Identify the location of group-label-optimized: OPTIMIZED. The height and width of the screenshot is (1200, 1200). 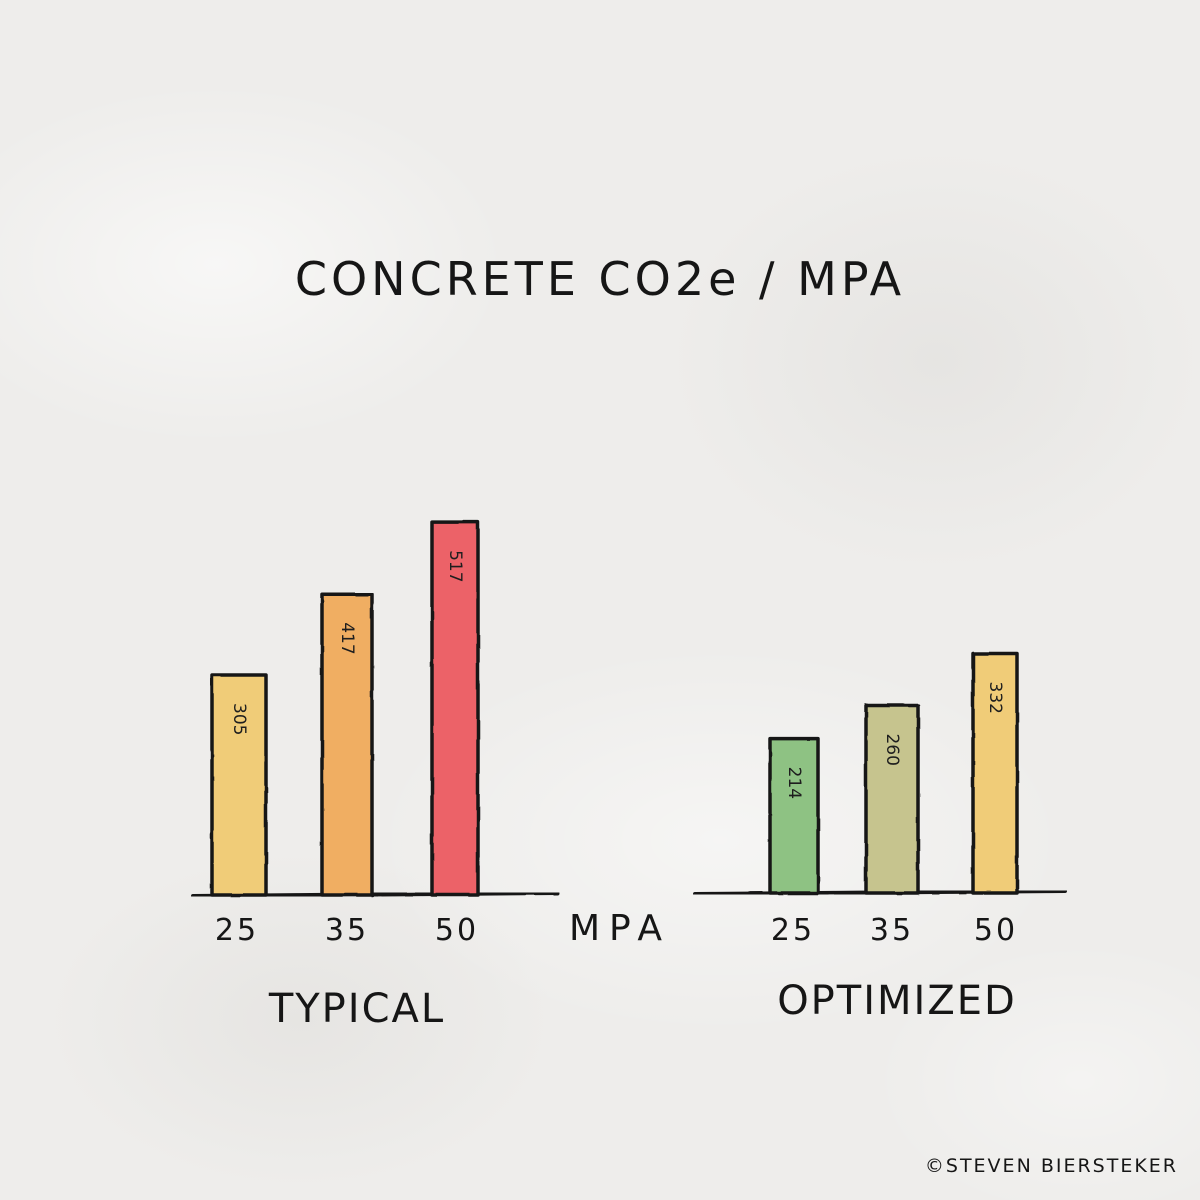
(897, 1001).